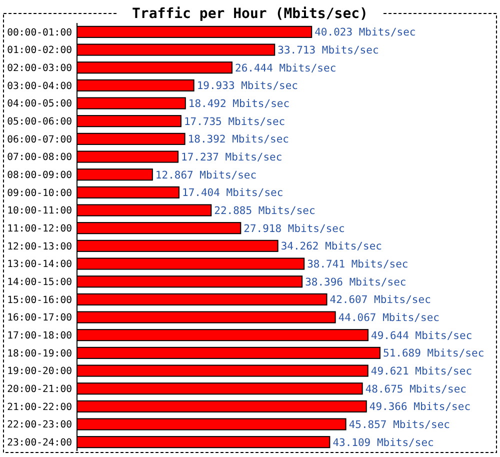  I want to click on data-label: 49.644 Mbits/sec, so click(421, 336).